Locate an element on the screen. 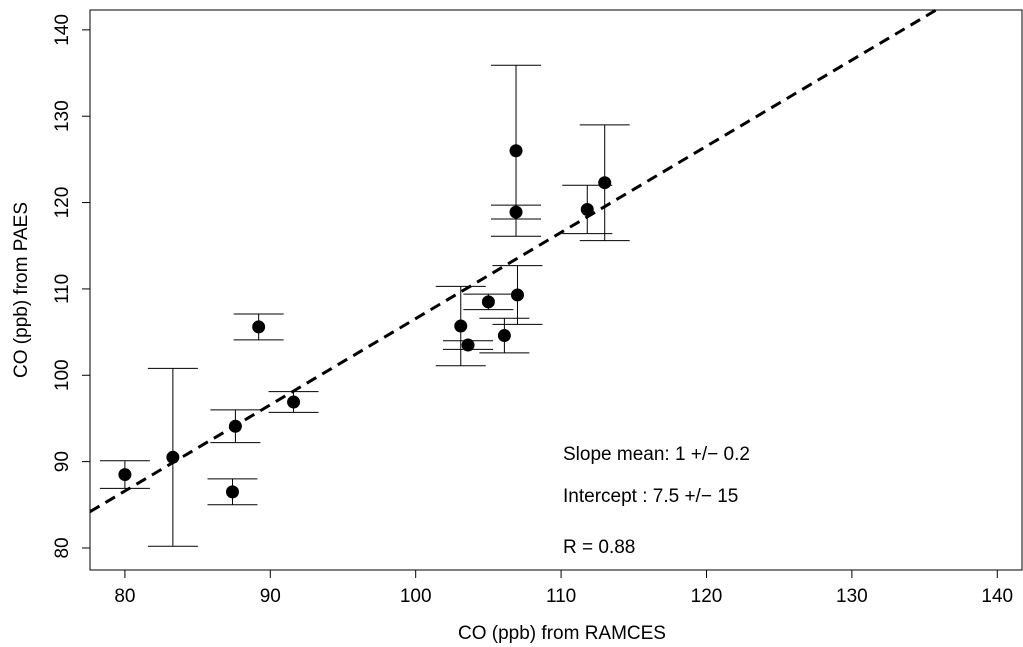  y-tick-label: 140 is located at coordinates (62, 30).